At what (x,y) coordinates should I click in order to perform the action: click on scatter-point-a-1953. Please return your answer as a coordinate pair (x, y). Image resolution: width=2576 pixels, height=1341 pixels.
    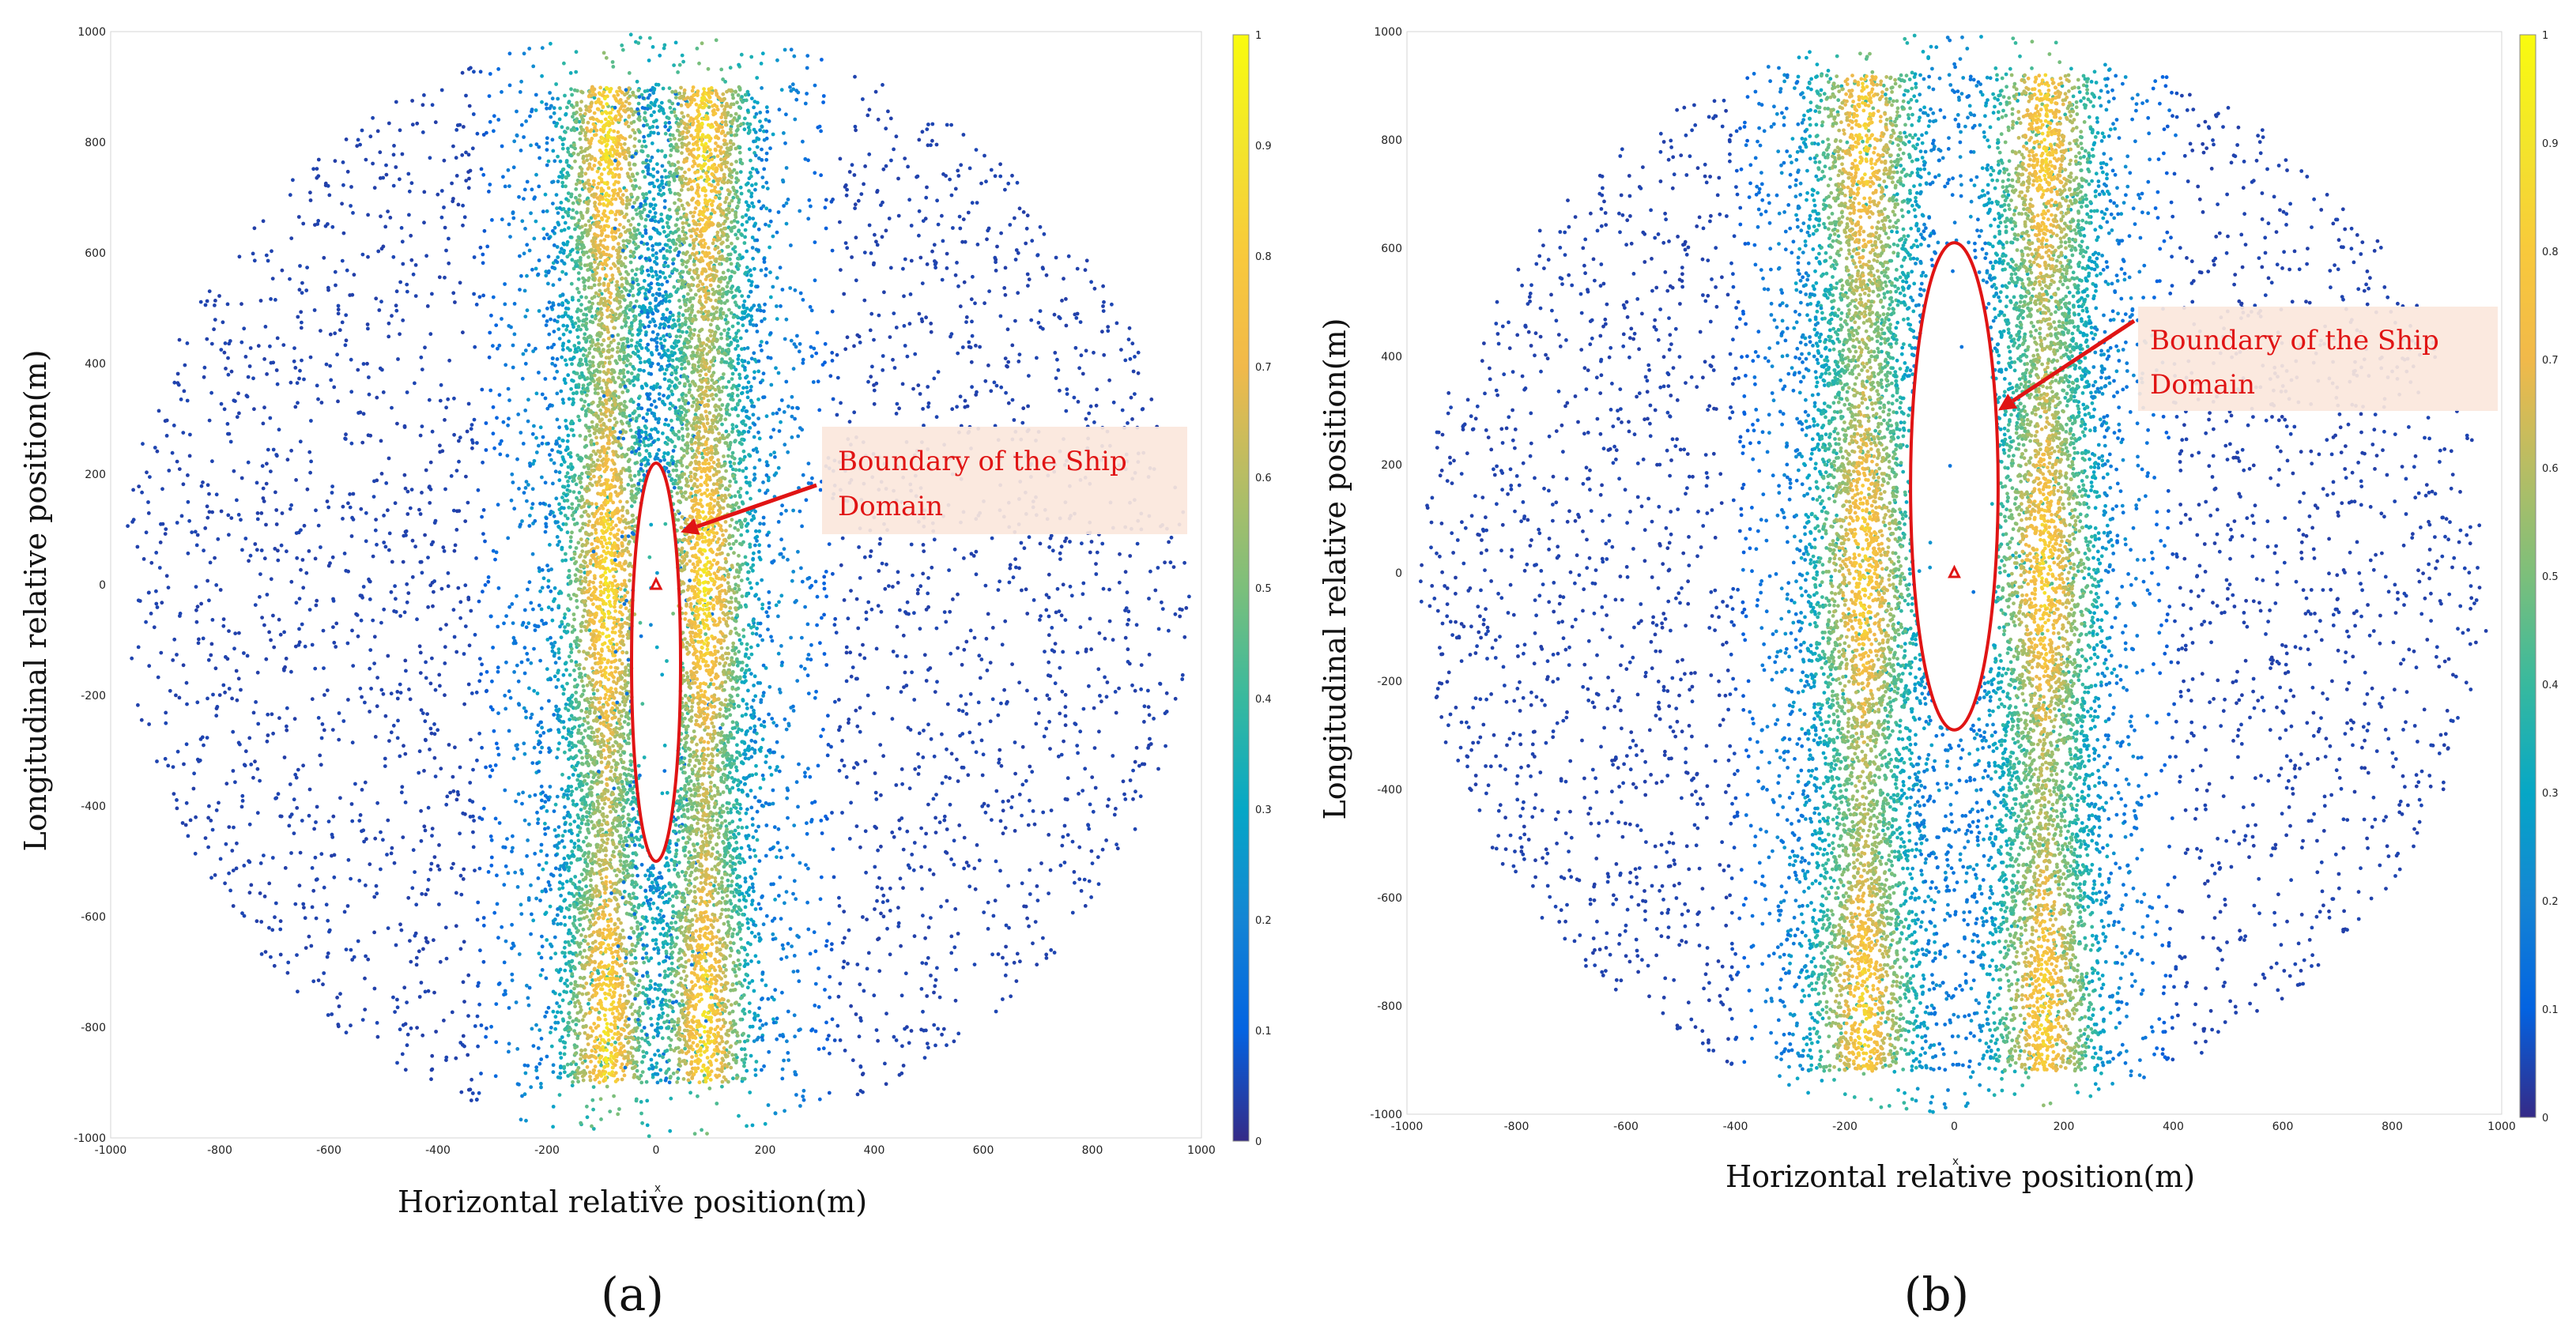
    Looking at the image, I should click on (853, 1060).